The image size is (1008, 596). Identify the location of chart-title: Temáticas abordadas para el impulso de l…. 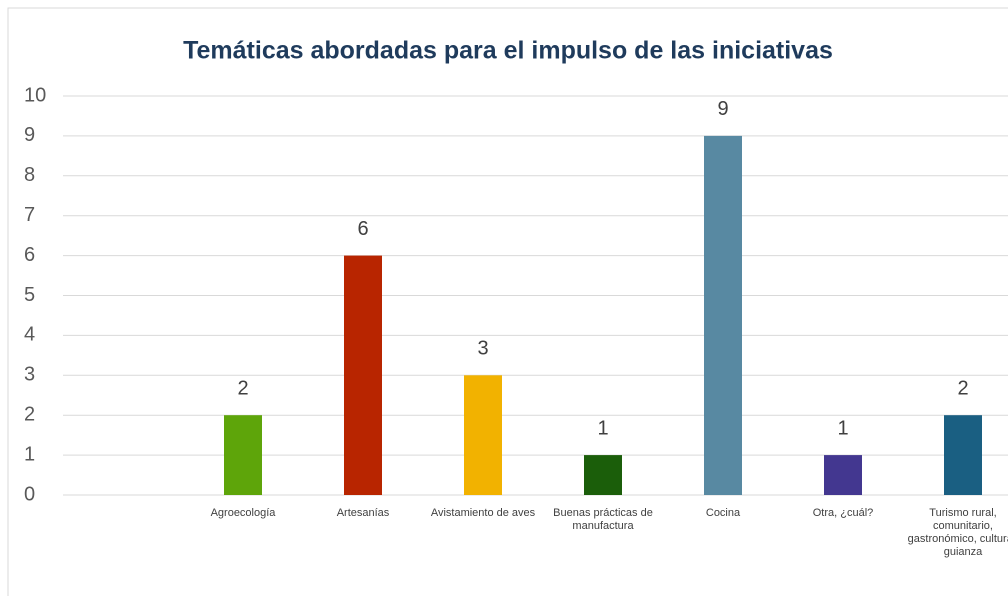
(508, 51).